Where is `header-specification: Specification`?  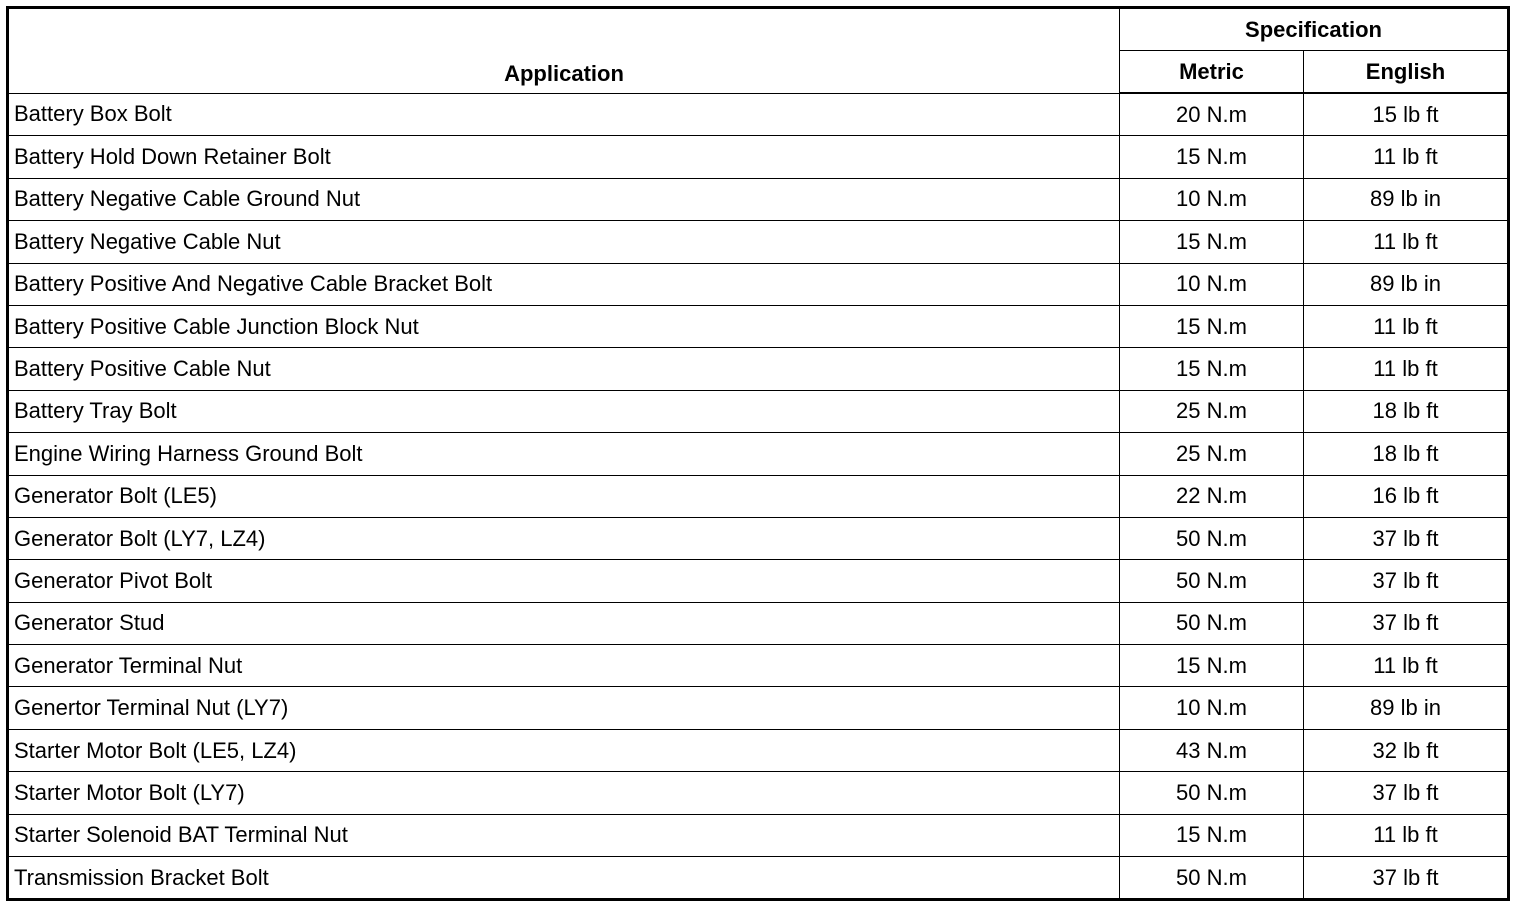 header-specification: Specification is located at coordinates (1314, 29).